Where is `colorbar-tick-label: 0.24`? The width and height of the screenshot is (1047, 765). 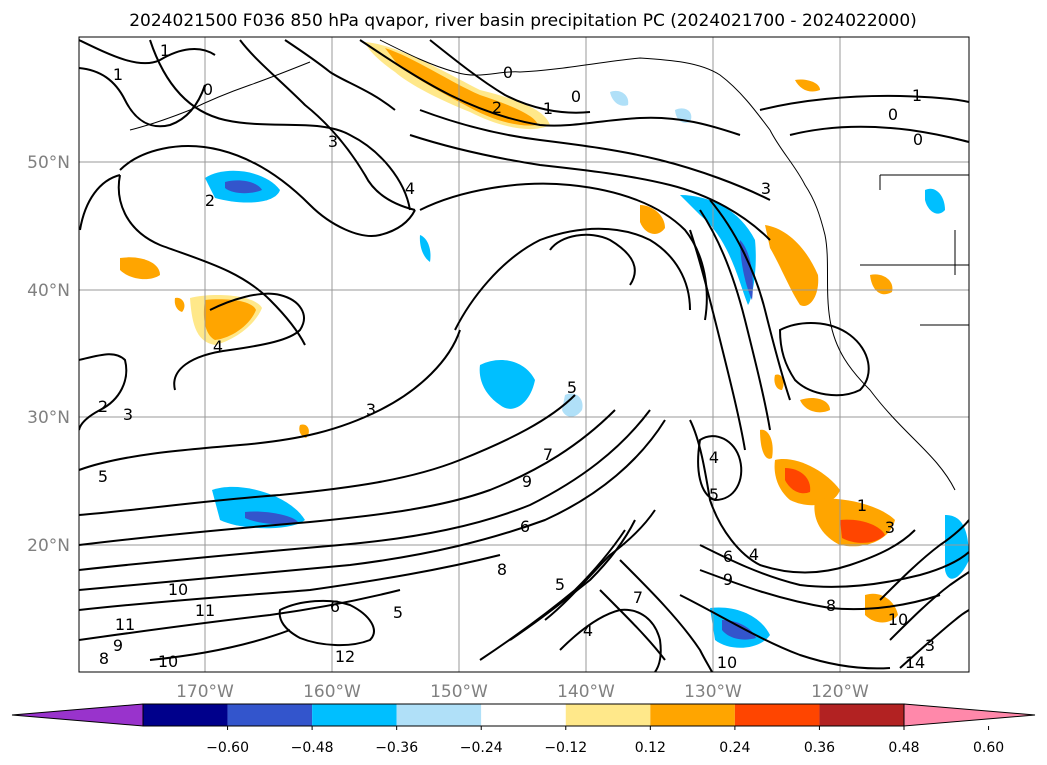
colorbar-tick-label: 0.24 is located at coordinates (734, 748).